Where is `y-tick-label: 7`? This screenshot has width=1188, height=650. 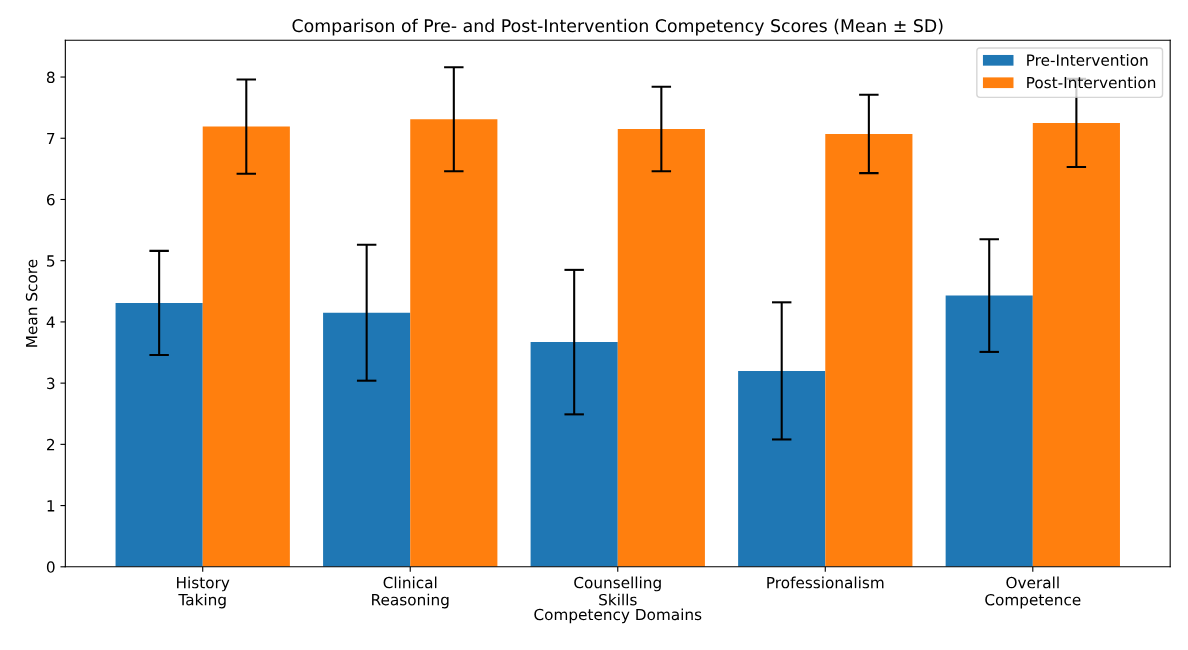
y-tick-label: 7 is located at coordinates (51, 138).